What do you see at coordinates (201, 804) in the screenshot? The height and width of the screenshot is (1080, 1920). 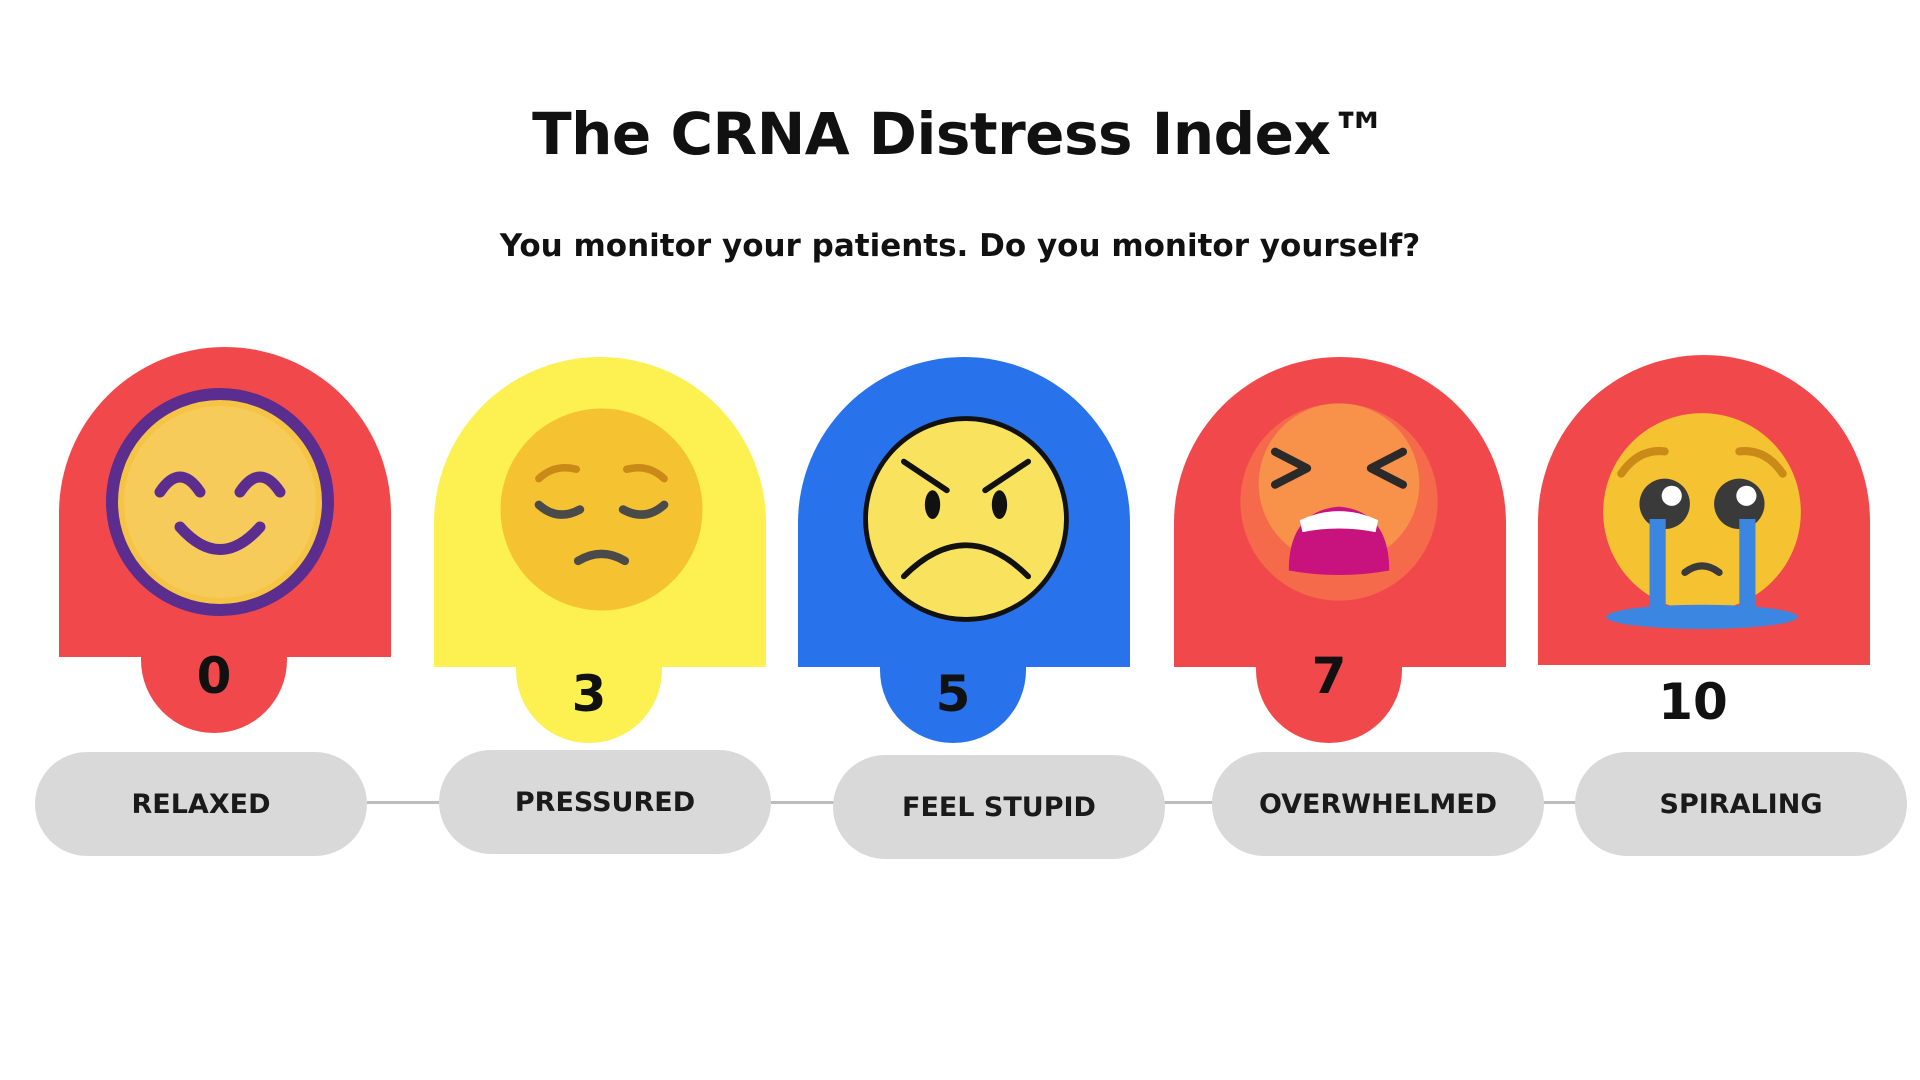 I see `level-label-relaxed: RELAXED` at bounding box center [201, 804].